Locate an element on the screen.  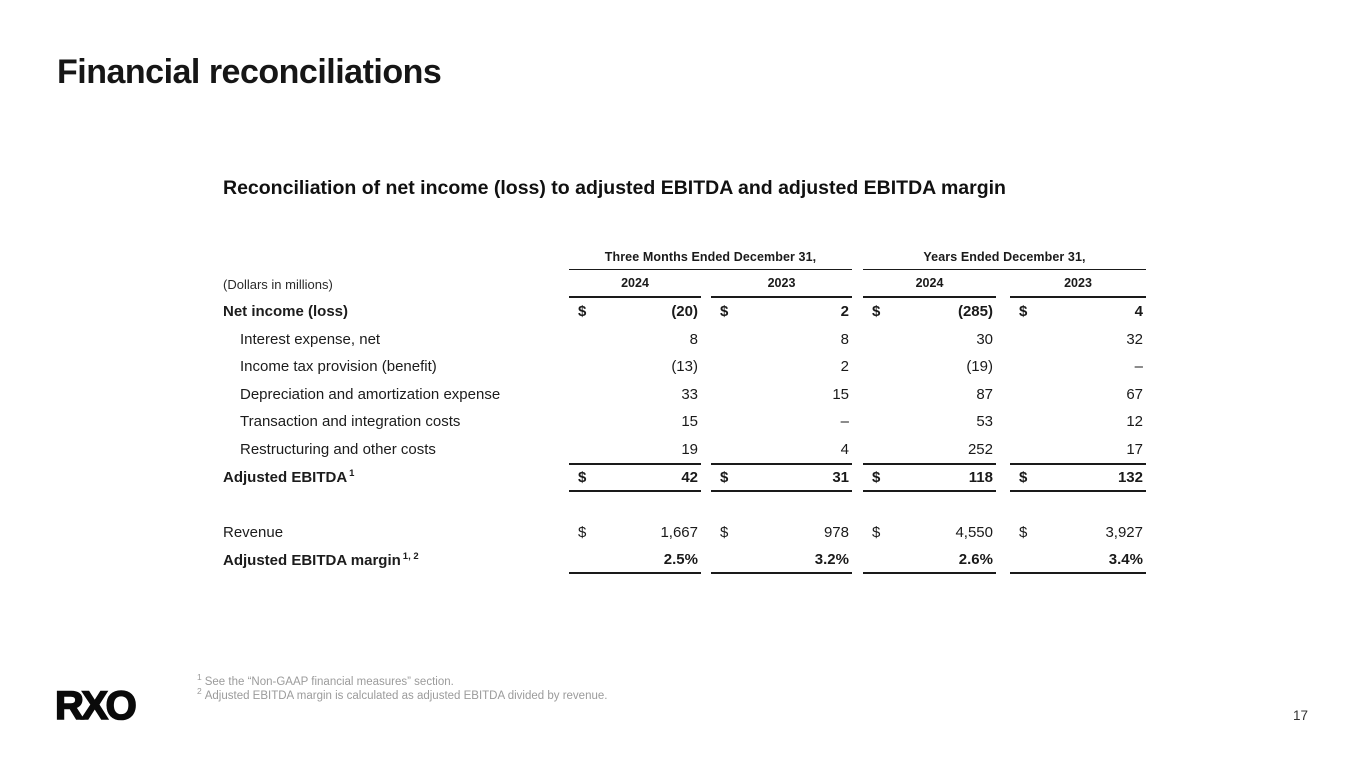
cell: 33 is located at coordinates (635, 395).